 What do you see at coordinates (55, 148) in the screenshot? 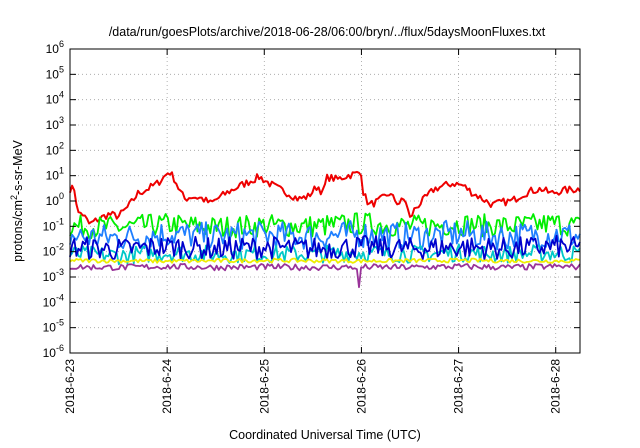
I see `y-tick-label: 10²` at bounding box center [55, 148].